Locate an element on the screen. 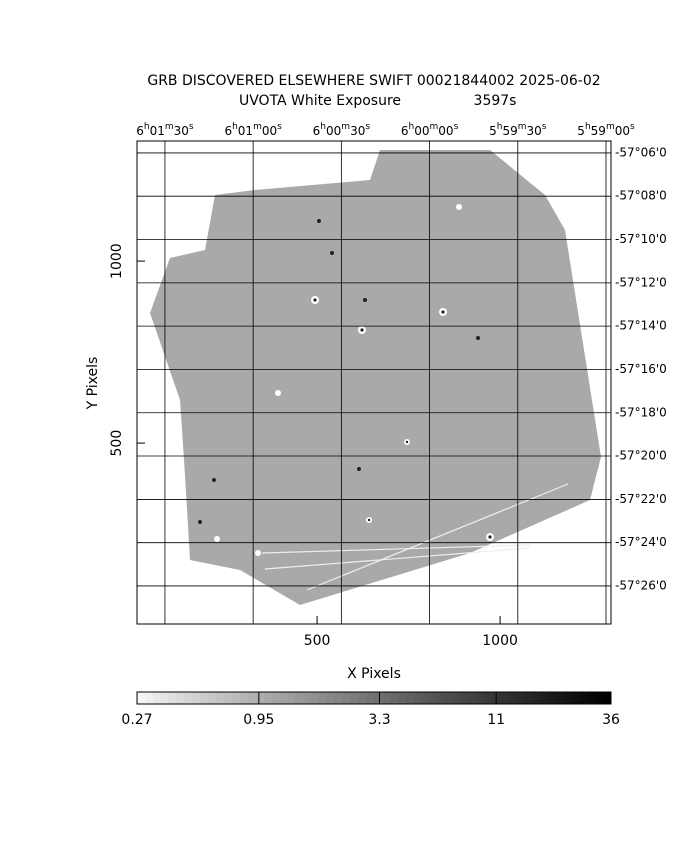 The width and height of the screenshot is (680, 854). y-axis-label: Y Pixels is located at coordinates (93, 384).